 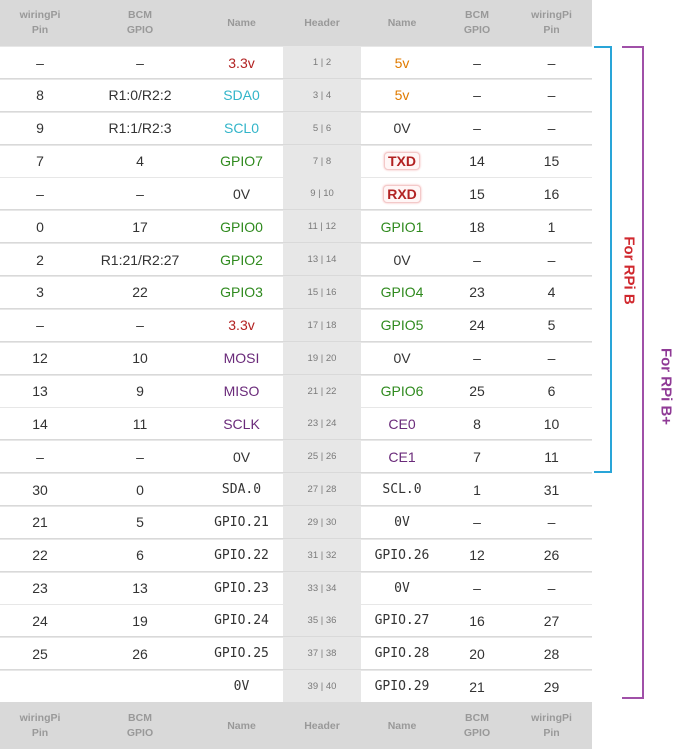 What do you see at coordinates (551, 654) in the screenshot?
I see `cell-wiringpi-right: 28` at bounding box center [551, 654].